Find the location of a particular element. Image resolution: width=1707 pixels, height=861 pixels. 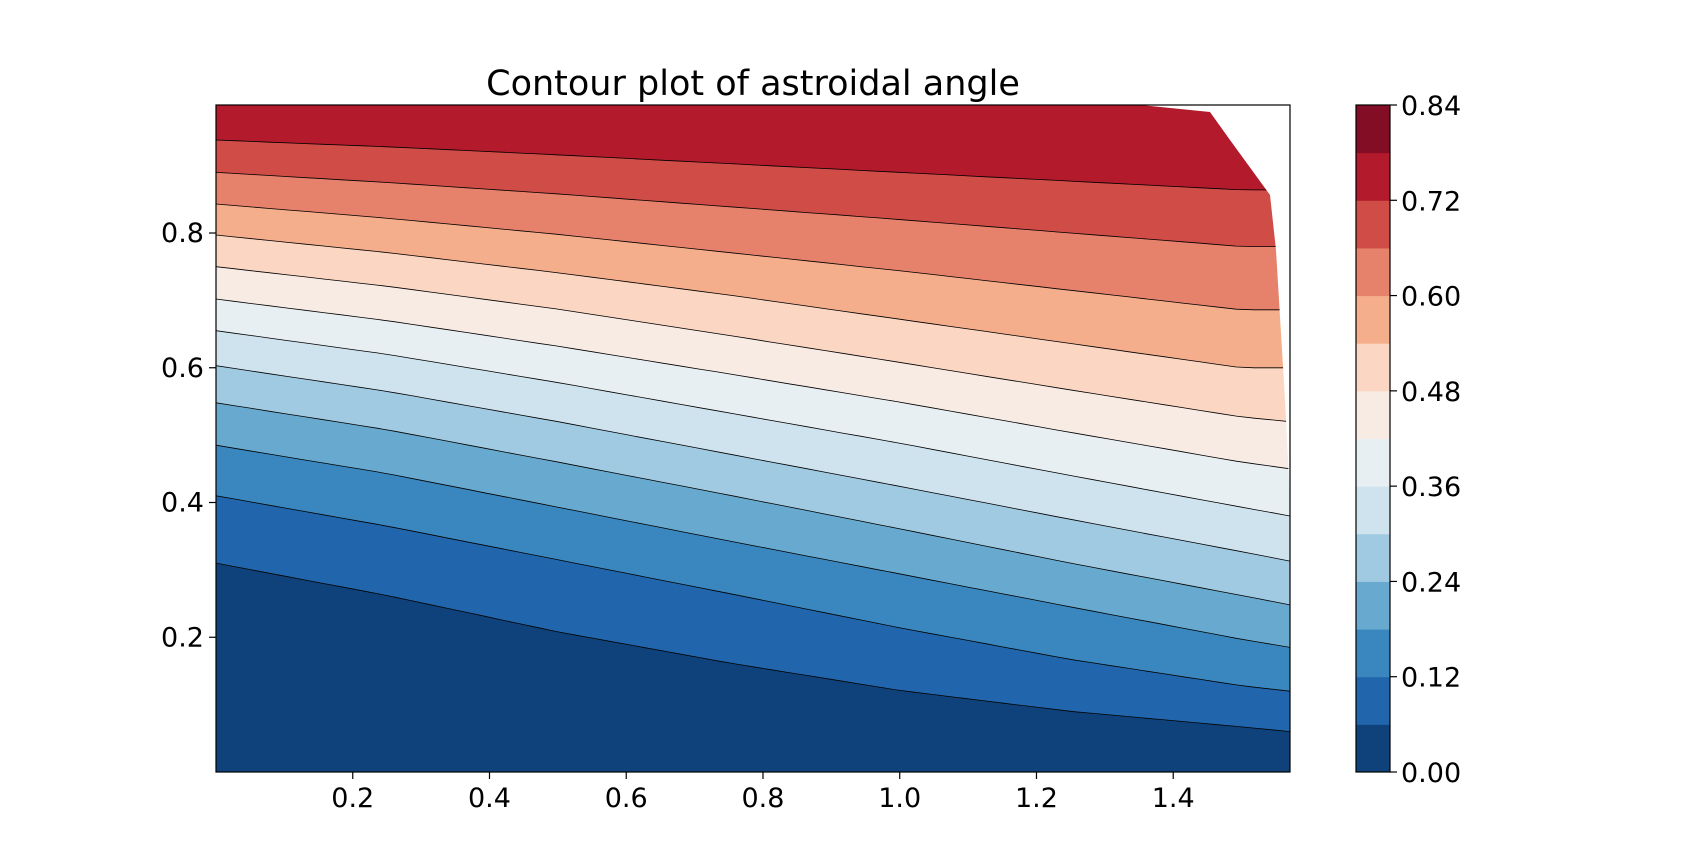

y-tick-label: 0.8 is located at coordinates (182, 233).